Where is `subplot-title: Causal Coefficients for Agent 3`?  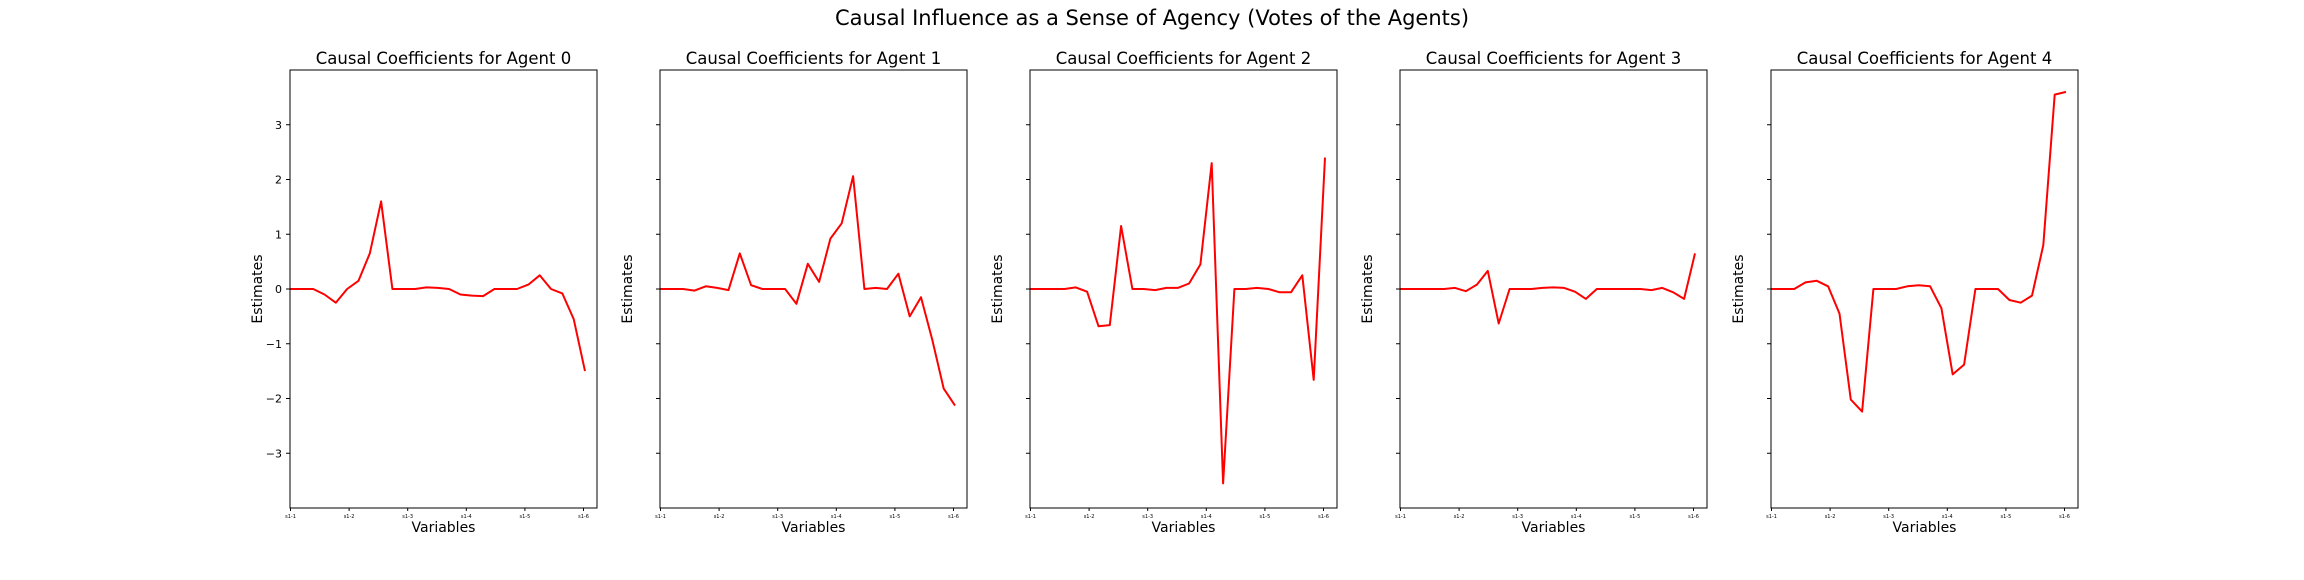 subplot-title: Causal Coefficients for Agent 3 is located at coordinates (1553, 58).